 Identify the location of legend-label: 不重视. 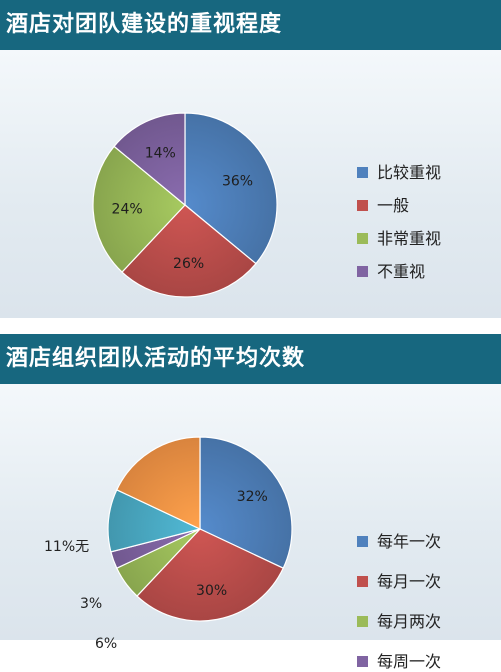
(401, 271).